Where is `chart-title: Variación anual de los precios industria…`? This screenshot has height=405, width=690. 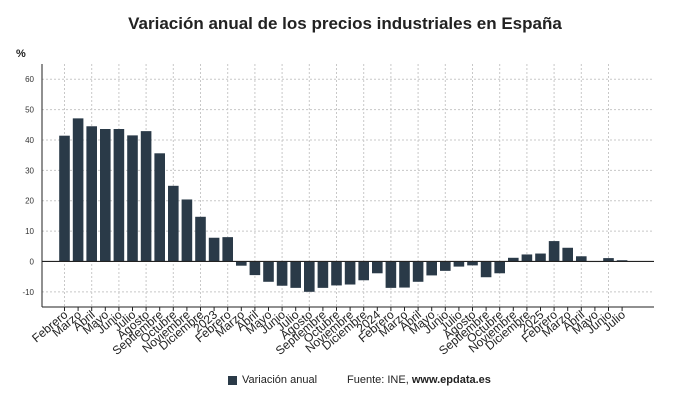
chart-title: Variación anual de los precios industria… is located at coordinates (345, 23).